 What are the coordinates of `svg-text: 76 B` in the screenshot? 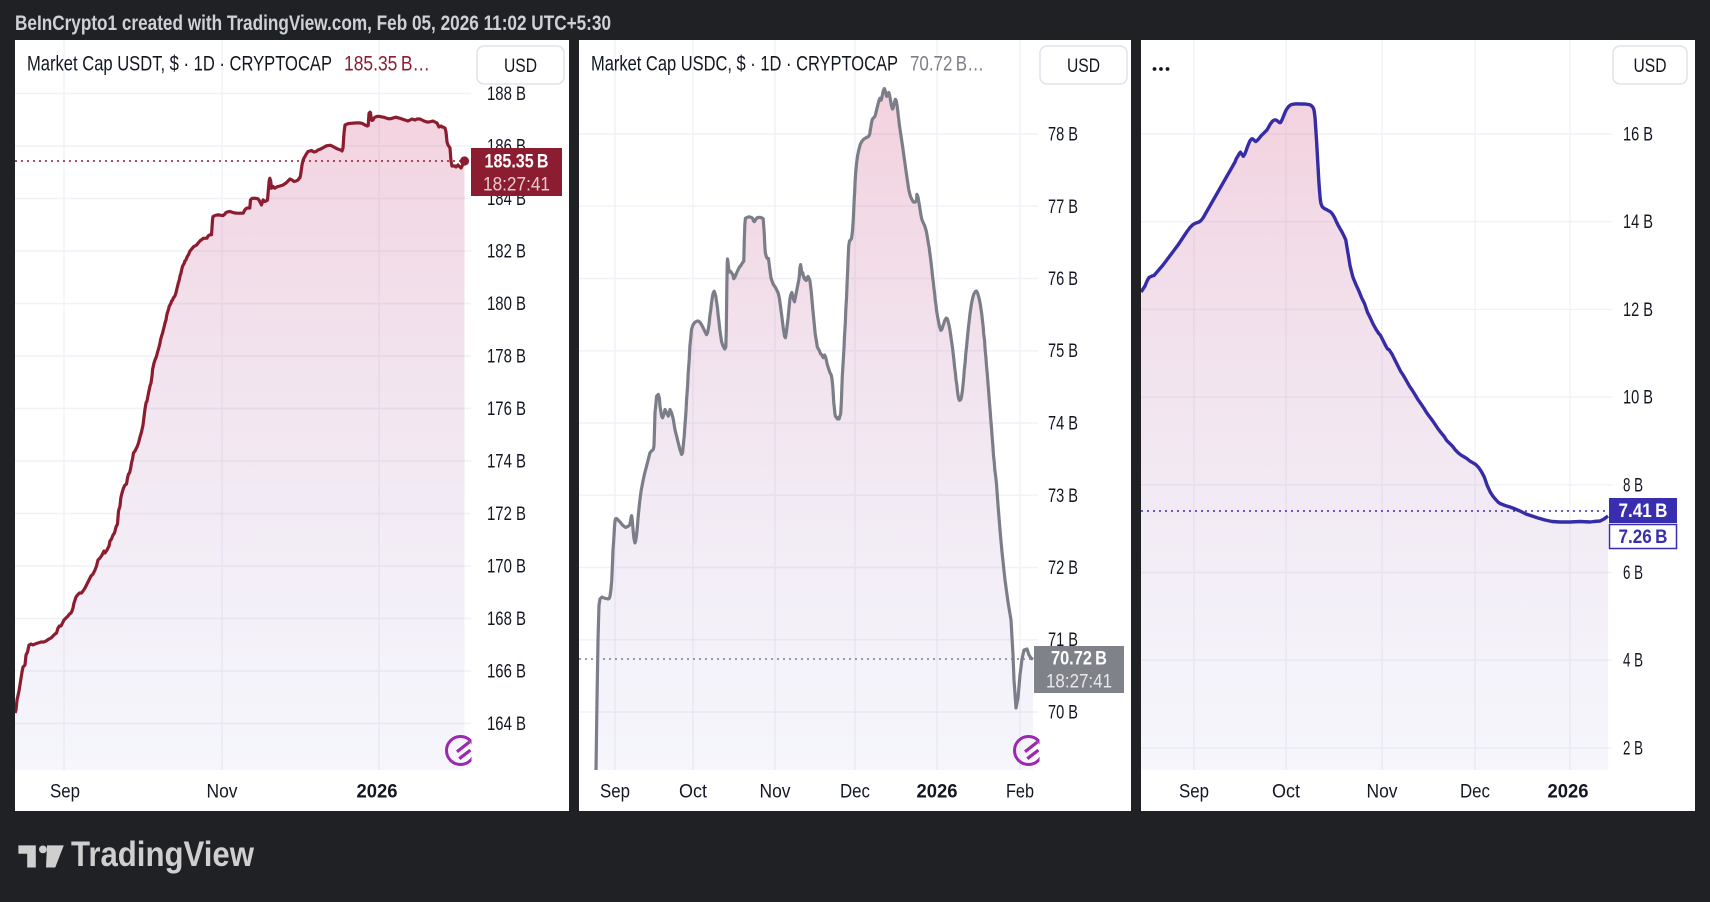 It's located at (1063, 279).